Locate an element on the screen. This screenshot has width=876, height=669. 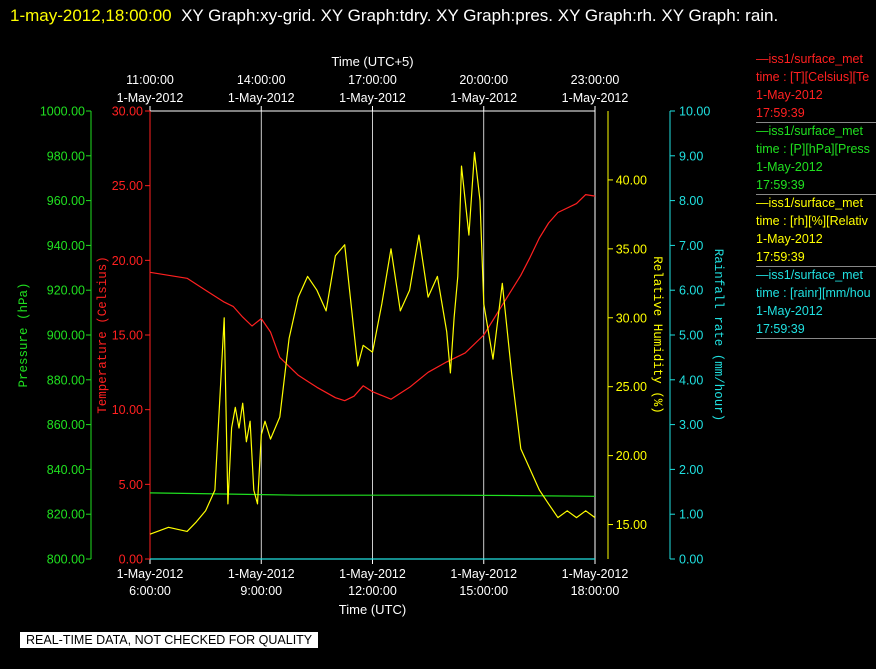
quality-disclaimer: REAL-TIME DATA, NOT CHECKED FOR QUALITY is located at coordinates (169, 640).